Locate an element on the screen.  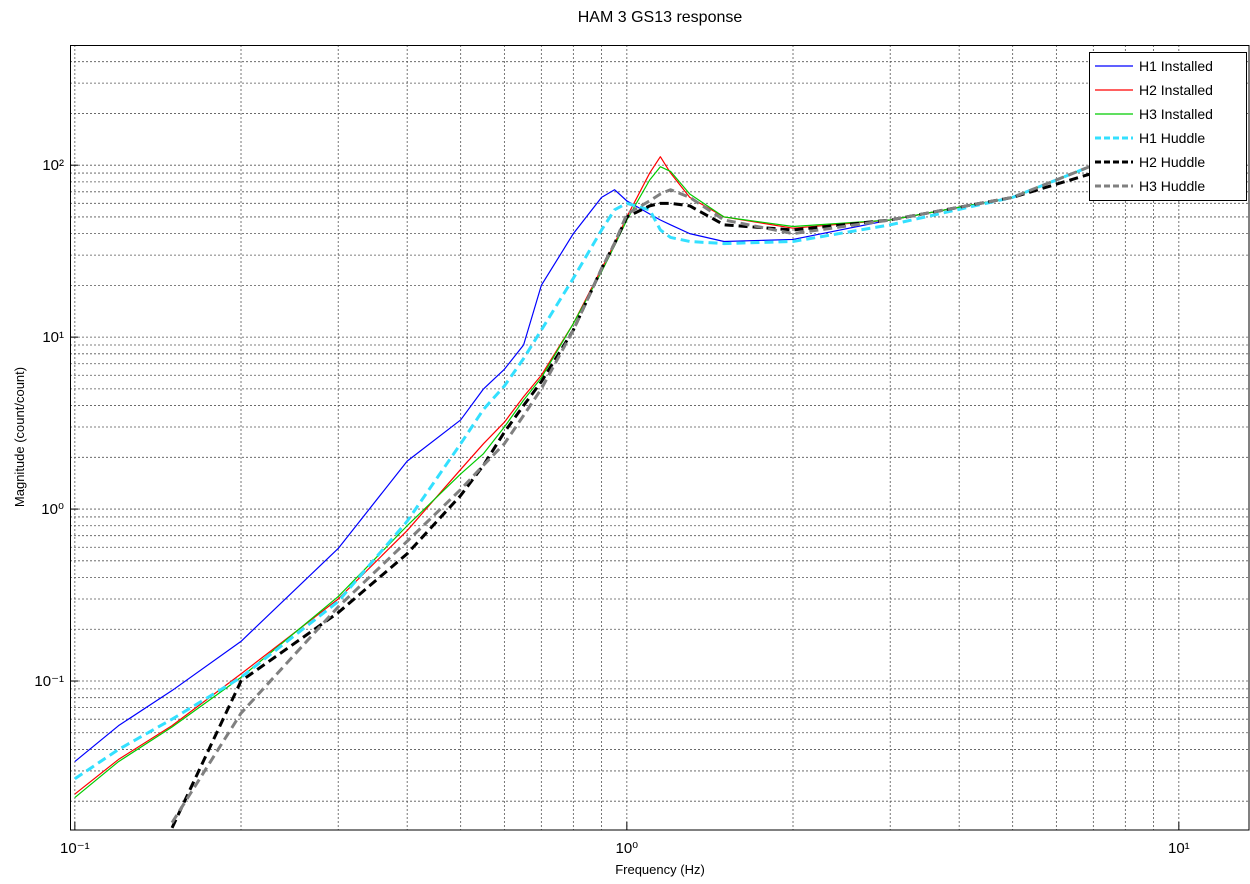
x-tick-label: 10⁻¹ is located at coordinates (75, 848).